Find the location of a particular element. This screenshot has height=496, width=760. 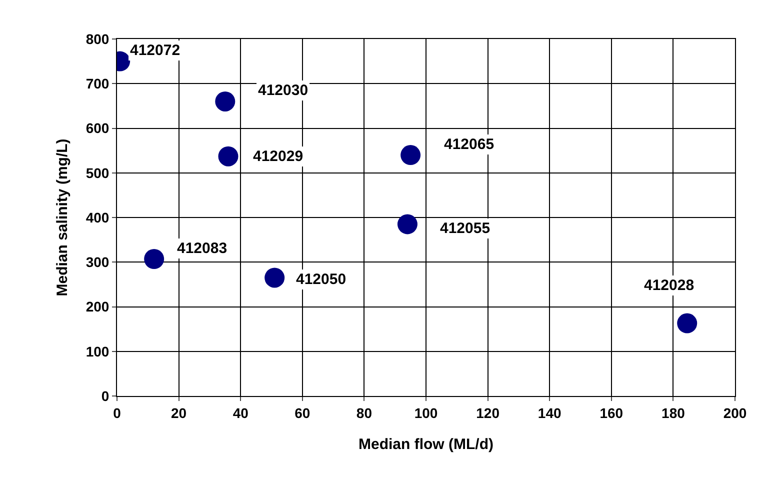

y-tick-label: 800 is located at coordinates (98, 38).